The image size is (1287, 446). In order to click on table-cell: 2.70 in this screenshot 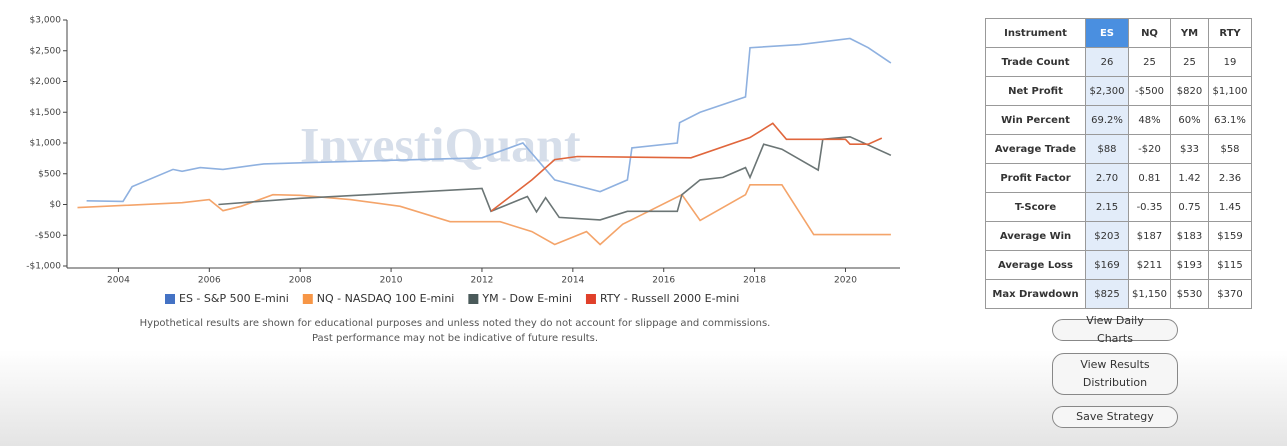, I will do `click(1107, 178)`.